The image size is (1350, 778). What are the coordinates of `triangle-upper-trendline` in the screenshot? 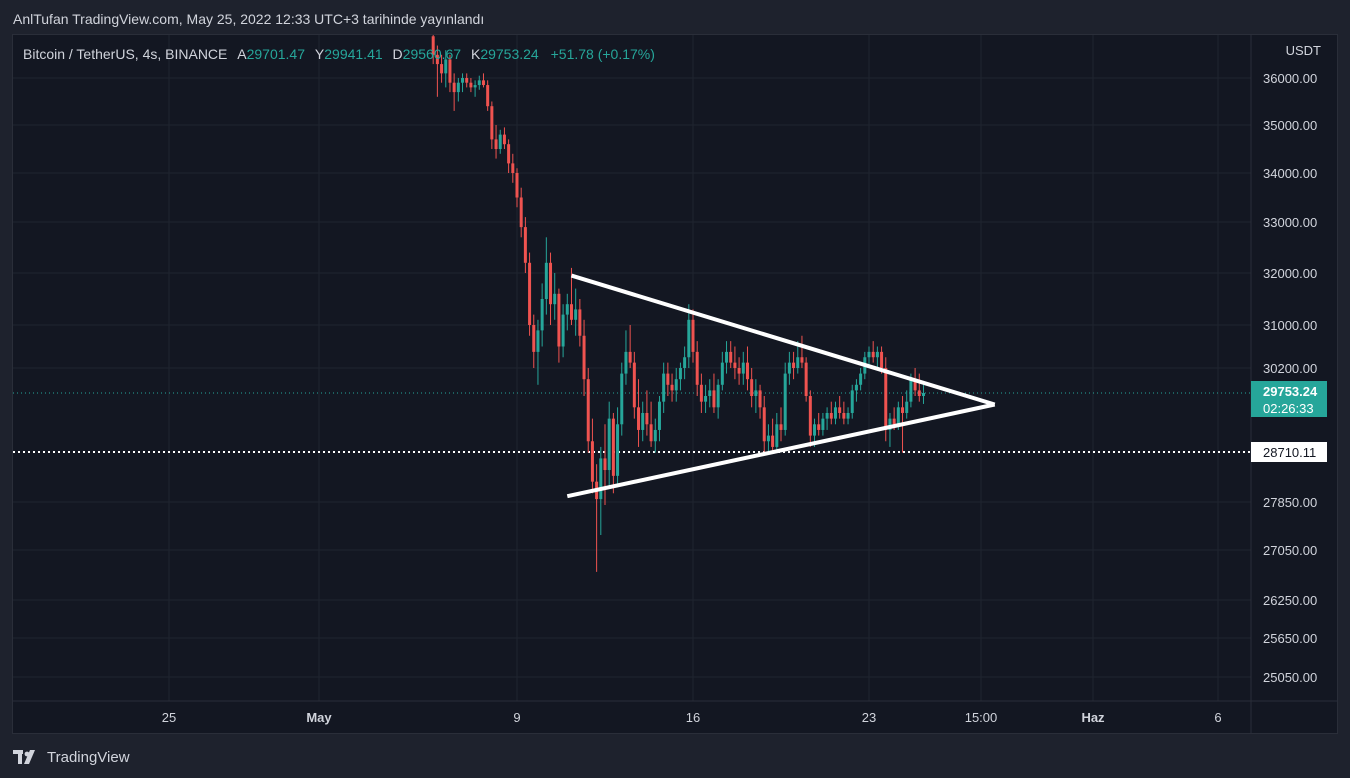 It's located at (783, 340).